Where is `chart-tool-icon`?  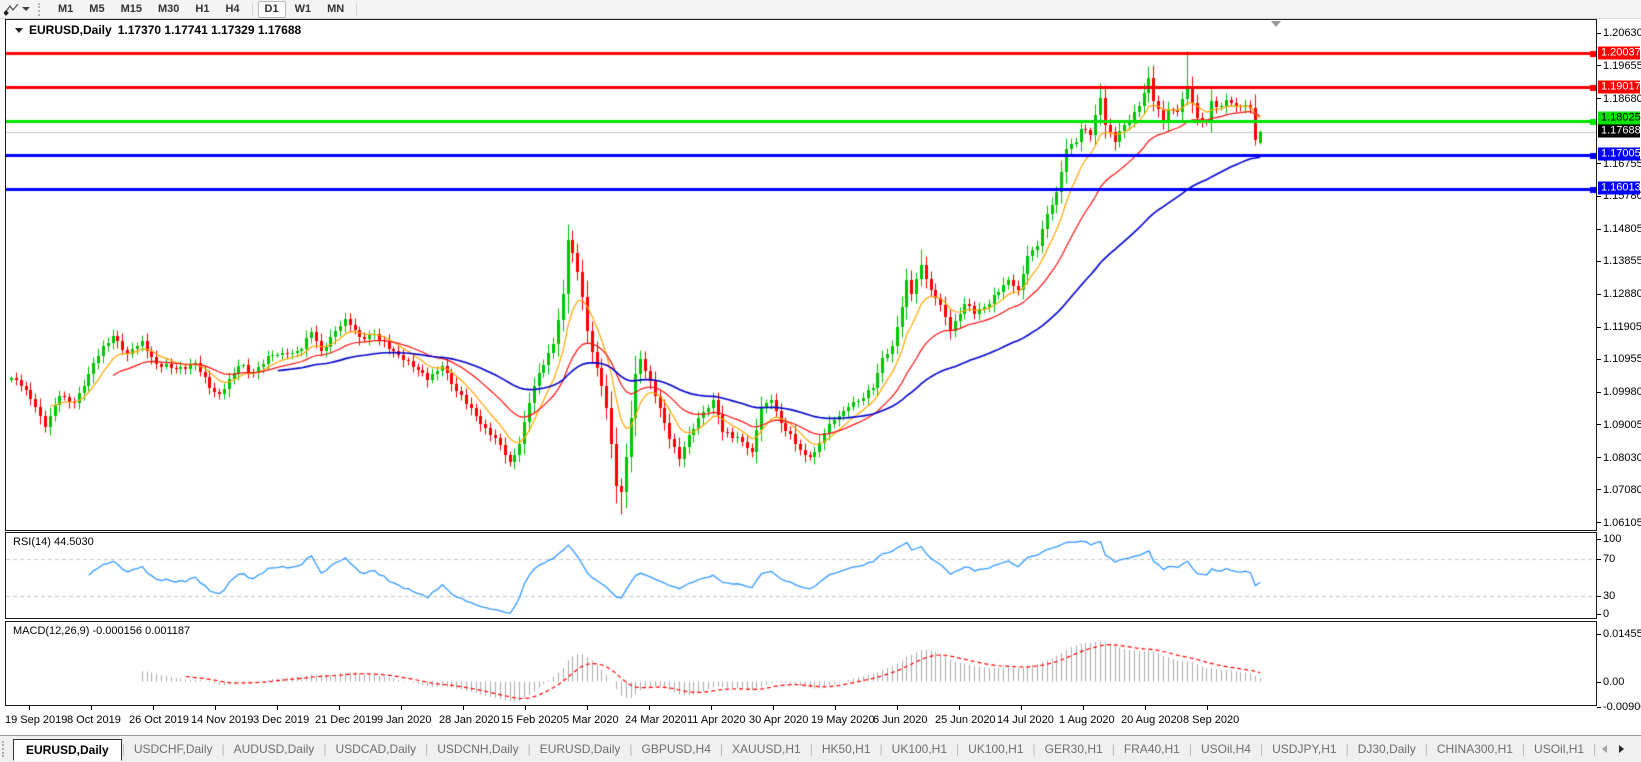 chart-tool-icon is located at coordinates (12, 9).